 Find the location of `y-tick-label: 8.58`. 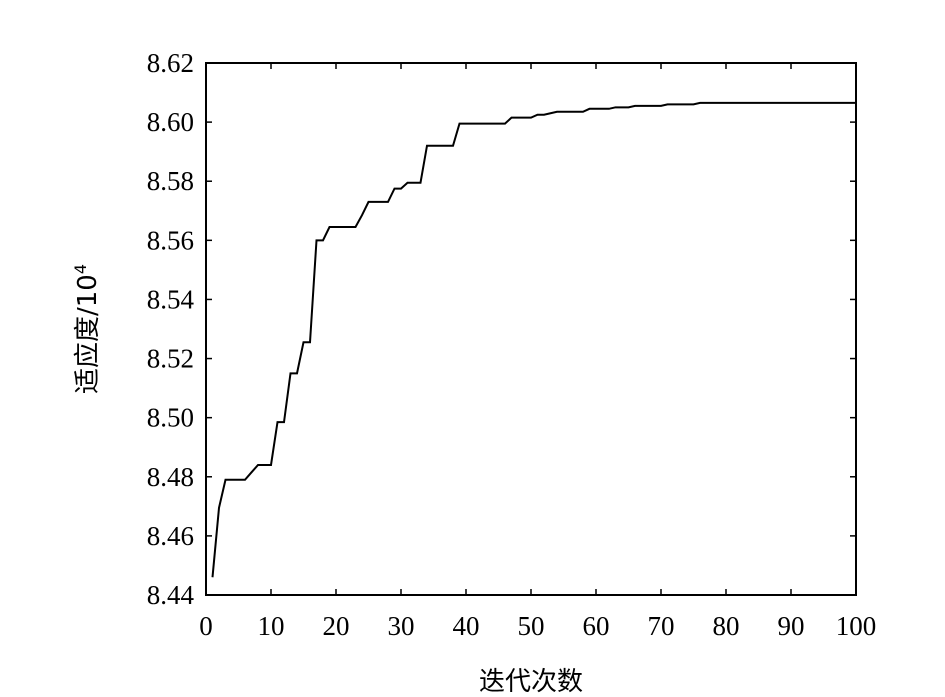

y-tick-label: 8.58 is located at coordinates (170, 181).